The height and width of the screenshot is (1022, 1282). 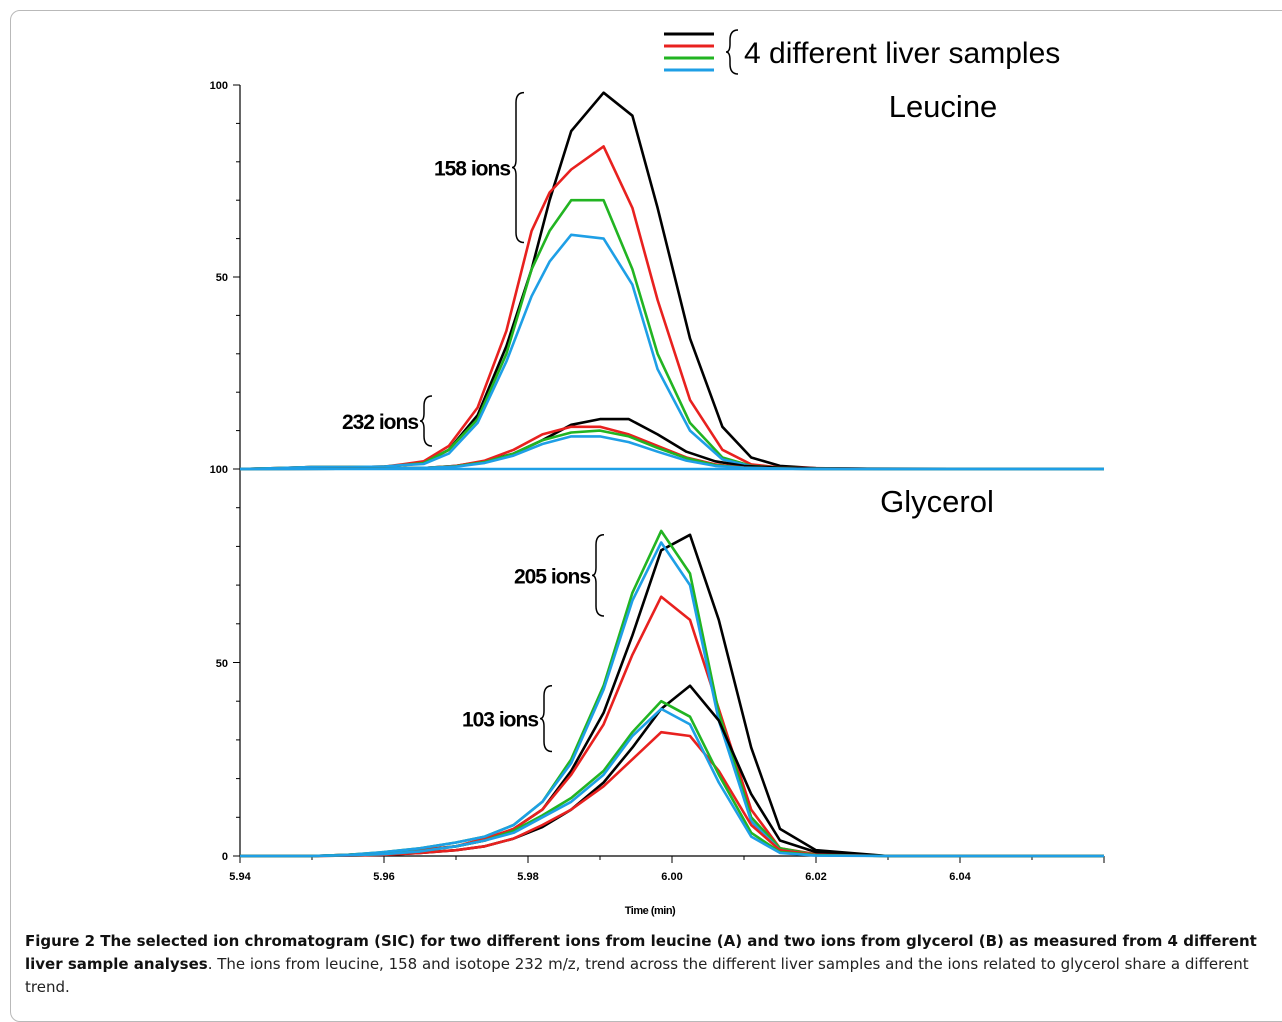 What do you see at coordinates (937, 501) in the screenshot?
I see `panel-title: Glycerol` at bounding box center [937, 501].